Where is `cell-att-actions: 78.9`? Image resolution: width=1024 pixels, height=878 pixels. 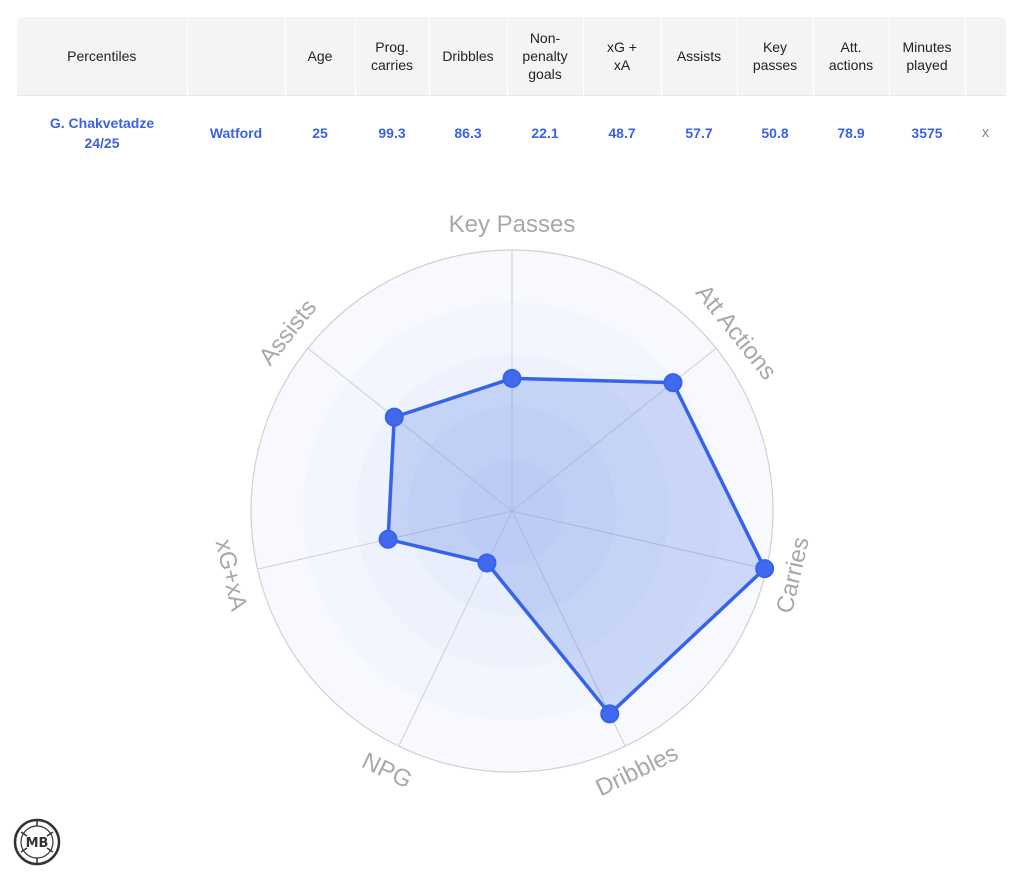
cell-att-actions: 78.9 is located at coordinates (851, 132).